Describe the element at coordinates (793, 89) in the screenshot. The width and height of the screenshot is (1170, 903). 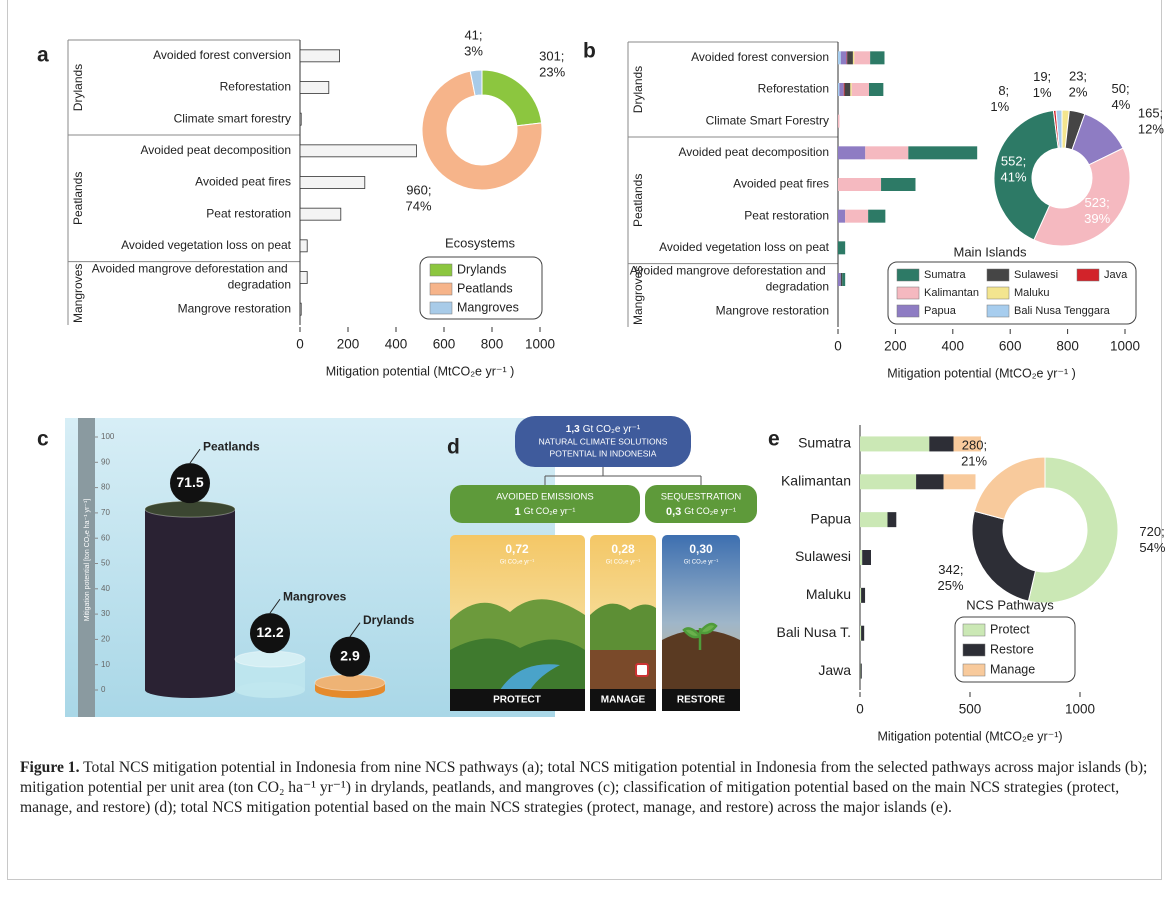
I see `category-label: Reforestation` at that location.